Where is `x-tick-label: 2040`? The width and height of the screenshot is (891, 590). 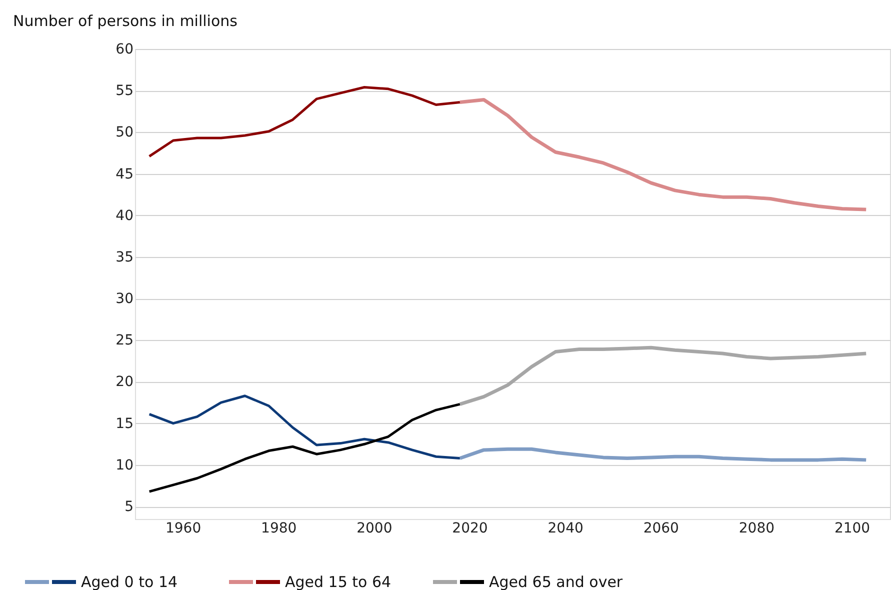
x-tick-label: 2040 is located at coordinates (566, 528).